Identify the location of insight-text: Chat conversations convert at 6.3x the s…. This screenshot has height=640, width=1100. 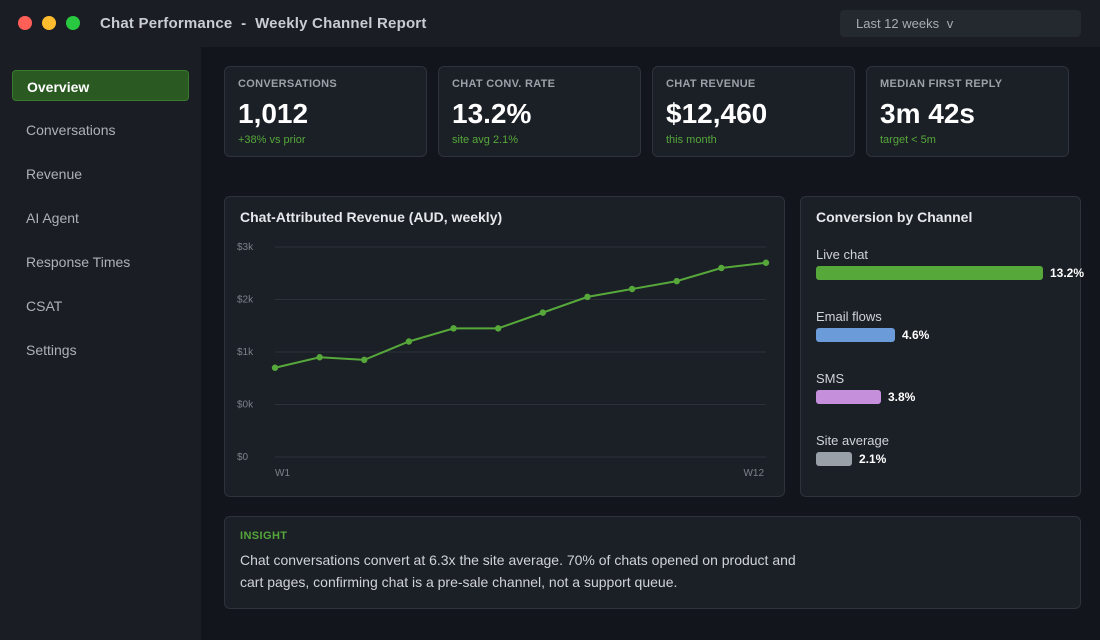
(518, 571).